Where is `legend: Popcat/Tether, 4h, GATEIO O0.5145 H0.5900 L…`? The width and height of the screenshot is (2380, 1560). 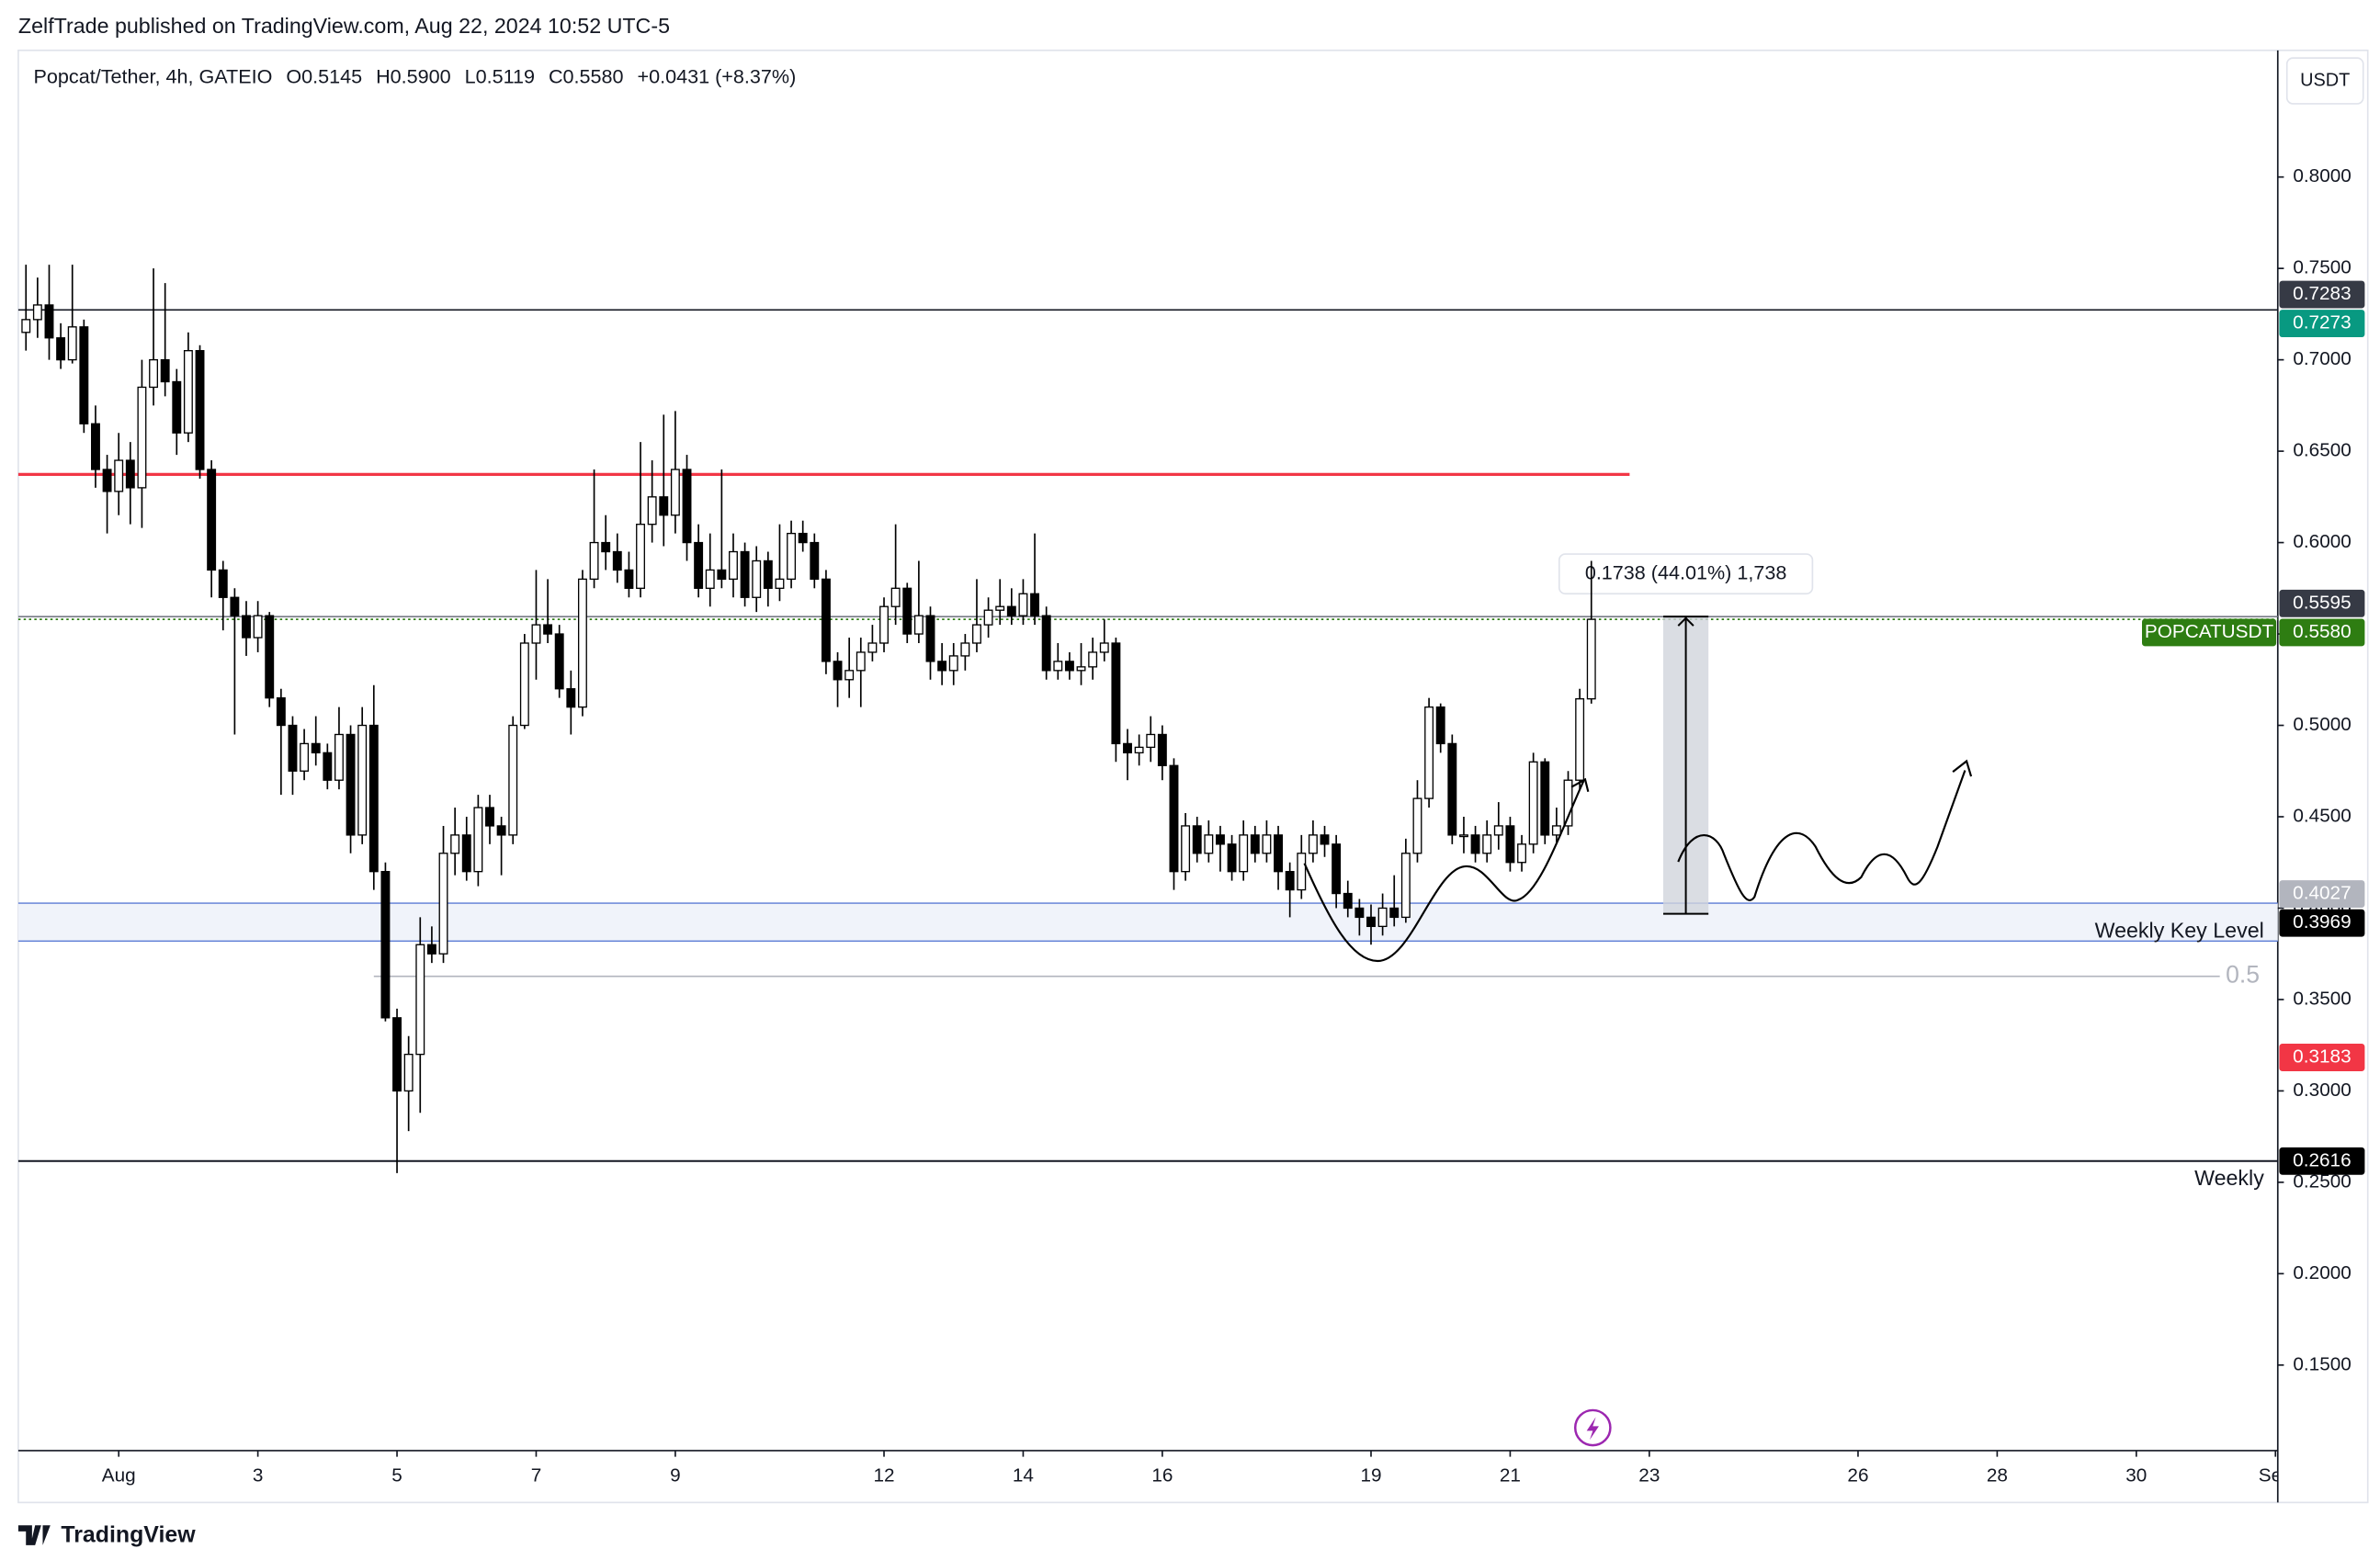
legend: Popcat/Tether, 4h, GATEIO O0.5145 H0.5900 L… is located at coordinates (415, 75).